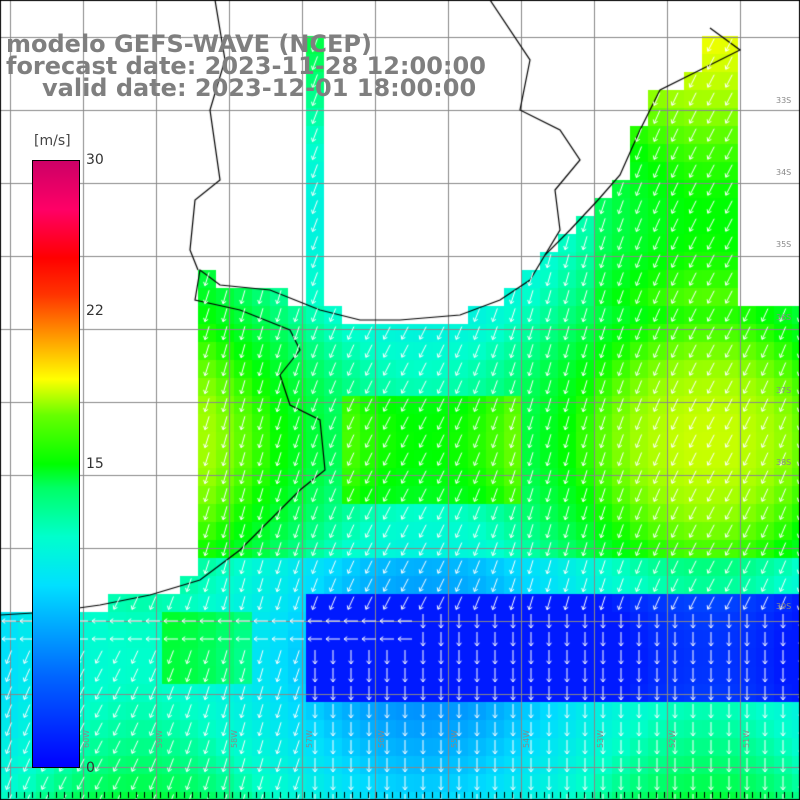  What do you see at coordinates (246, 66) in the screenshot?
I see `title-forecast-date: forecast date: 2023-11-28 12:00:00` at bounding box center [246, 66].